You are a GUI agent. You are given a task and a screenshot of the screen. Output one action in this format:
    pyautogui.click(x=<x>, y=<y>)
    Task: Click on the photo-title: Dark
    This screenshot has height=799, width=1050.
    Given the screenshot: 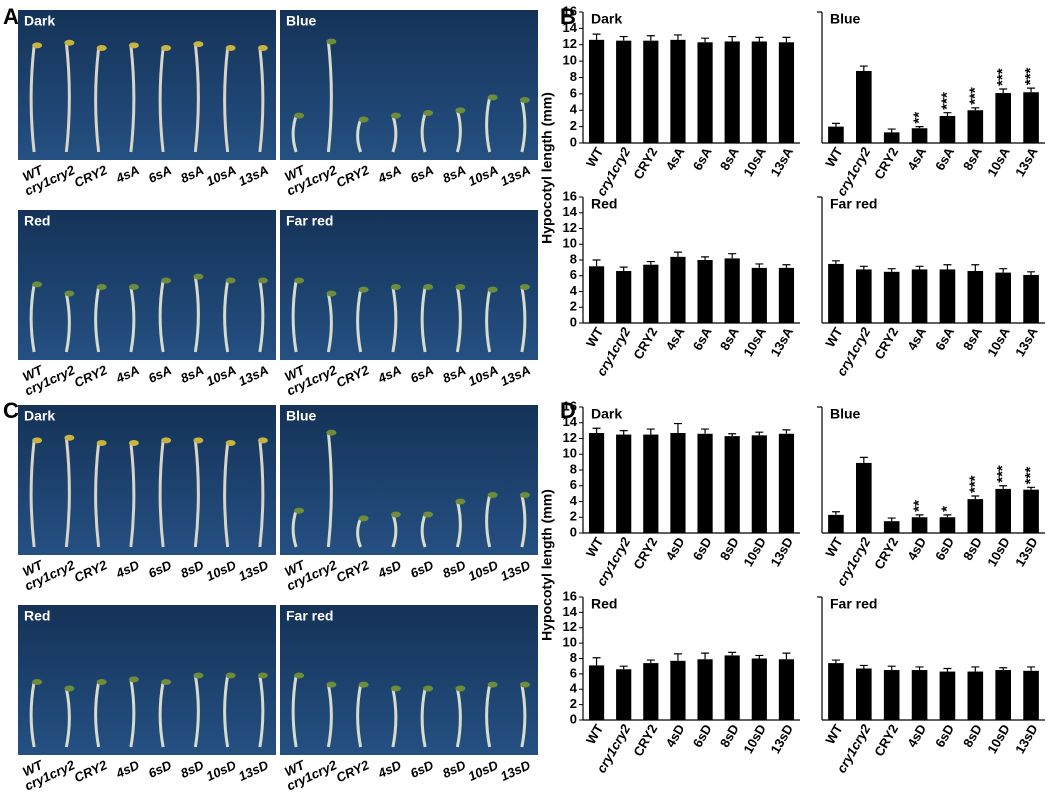 What is the action you would take?
    pyautogui.click(x=39, y=21)
    